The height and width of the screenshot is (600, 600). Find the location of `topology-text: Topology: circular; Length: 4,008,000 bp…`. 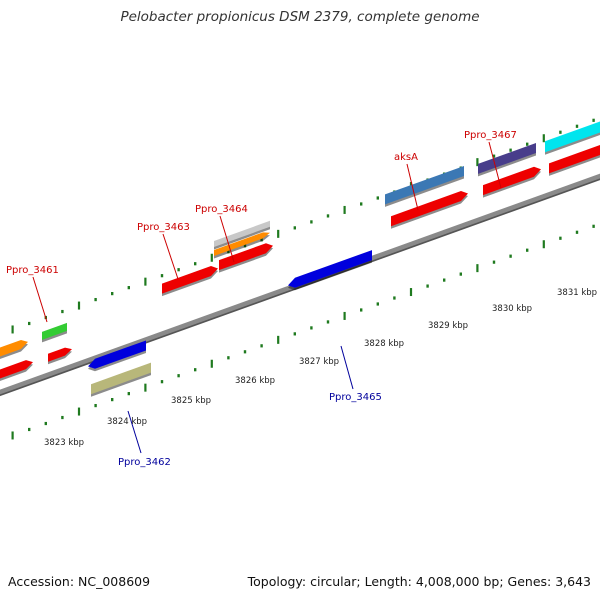

topology-text: Topology: circular; Length: 4,008,000 bp… is located at coordinates (419, 581).